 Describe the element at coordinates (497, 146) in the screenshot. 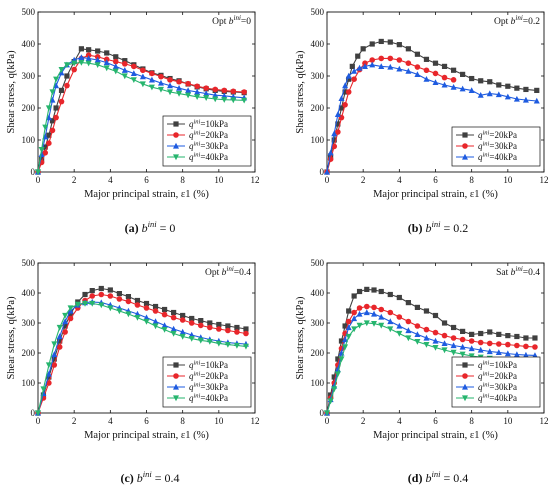

I see `legend-entry: qini=30kPa` at that location.